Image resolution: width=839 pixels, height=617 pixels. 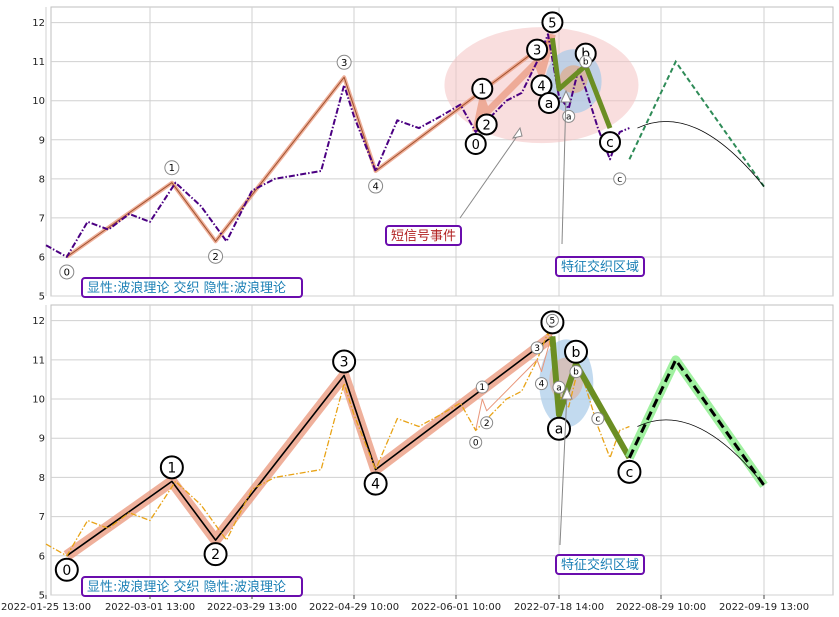 I want to click on wave-label-text: 0, so click(x=66, y=571).